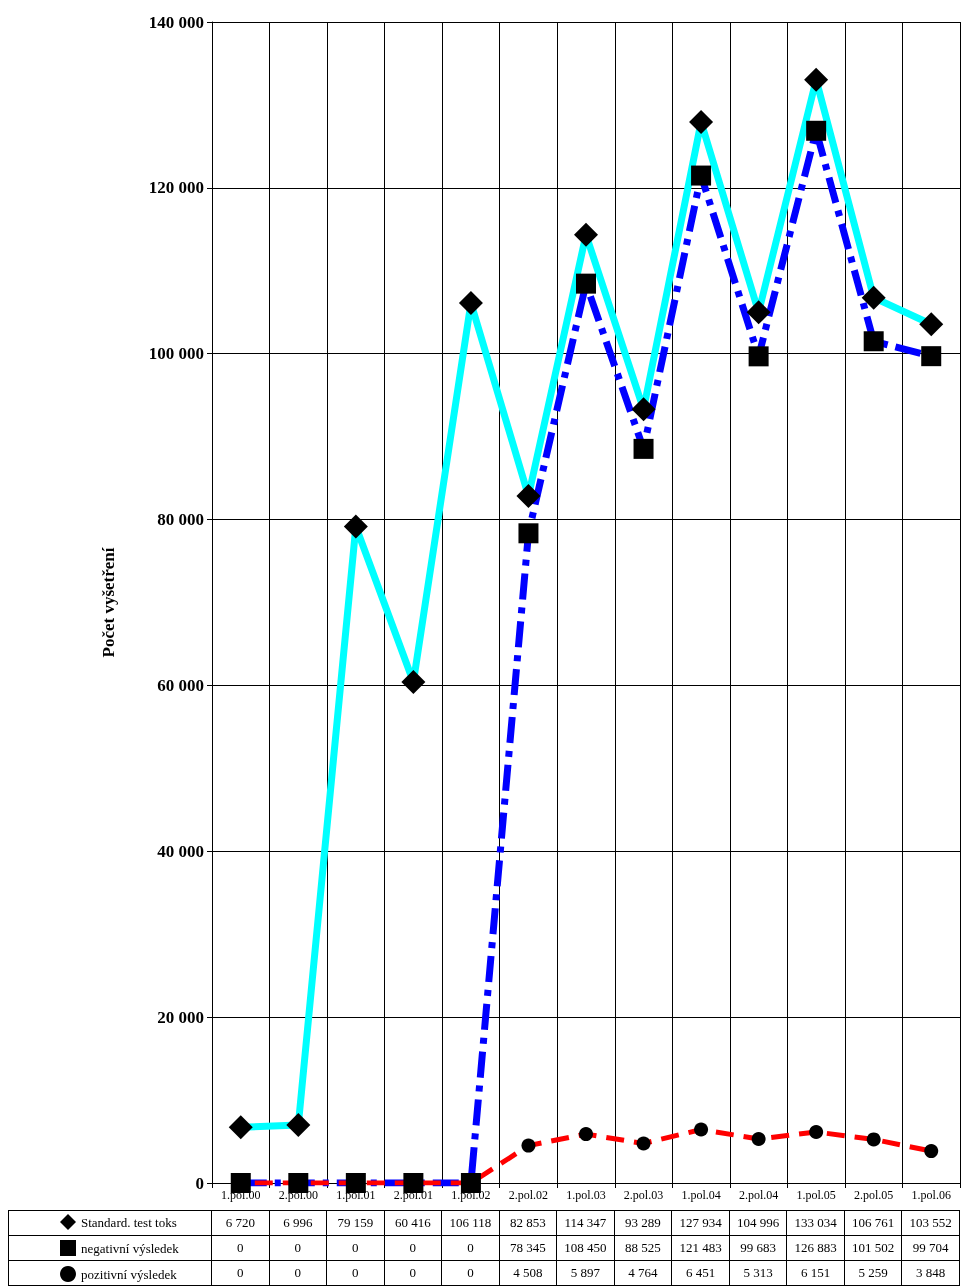 The height and width of the screenshot is (1288, 973). I want to click on data-label: 93 289, so click(643, 1223).